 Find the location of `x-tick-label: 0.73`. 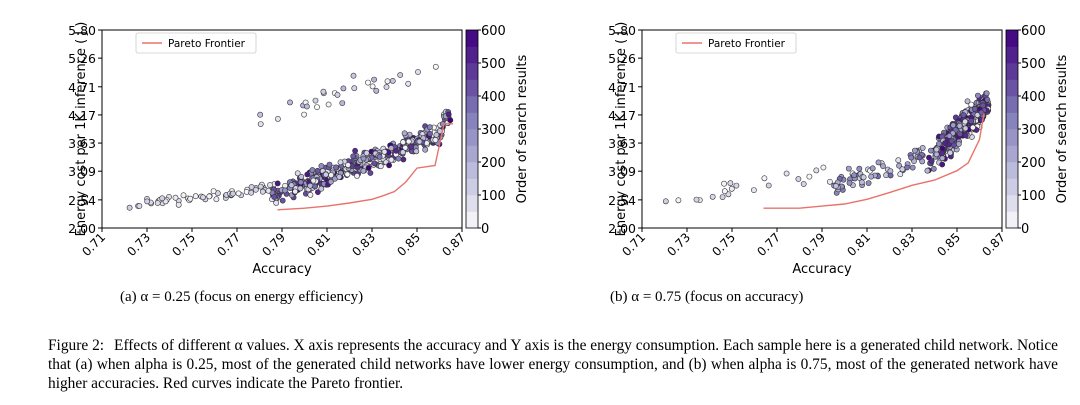

x-tick-label: 0.73 is located at coordinates (138, 244).